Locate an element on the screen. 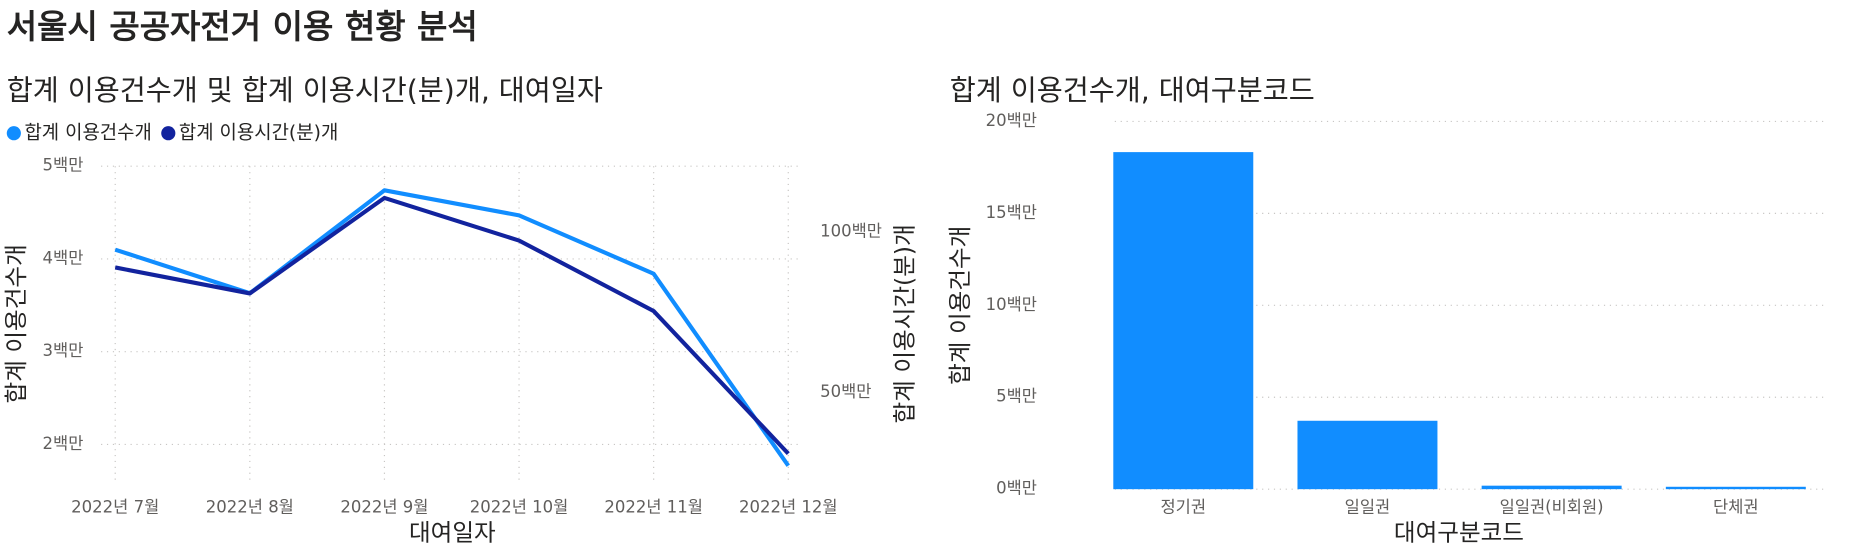 The width and height of the screenshot is (1850, 558). x-tick-label: 단체권 is located at coordinates (1736, 507).